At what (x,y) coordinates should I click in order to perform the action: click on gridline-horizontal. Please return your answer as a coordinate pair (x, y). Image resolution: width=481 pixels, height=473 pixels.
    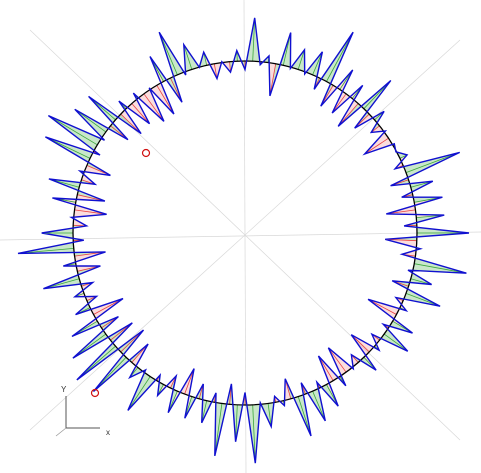
    Looking at the image, I should click on (240, 236).